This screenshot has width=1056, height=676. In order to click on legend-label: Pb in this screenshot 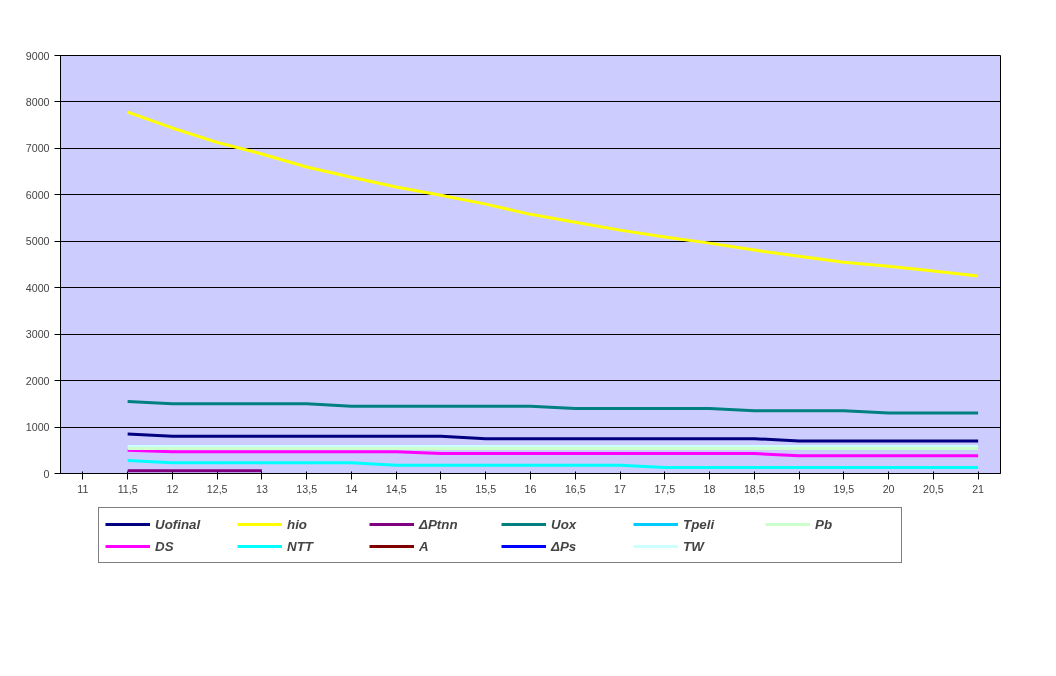, I will do `click(824, 524)`.